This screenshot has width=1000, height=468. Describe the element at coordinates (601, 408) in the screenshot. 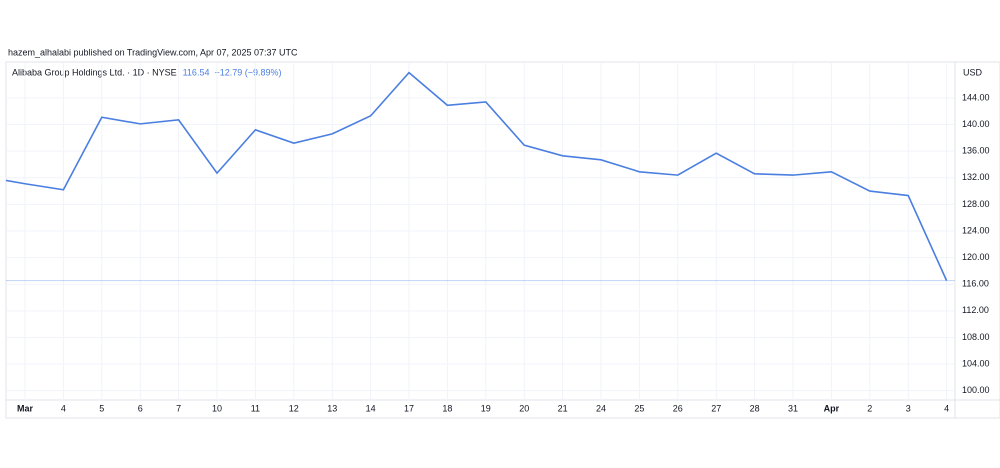

I see `x-tick-label: 24` at that location.